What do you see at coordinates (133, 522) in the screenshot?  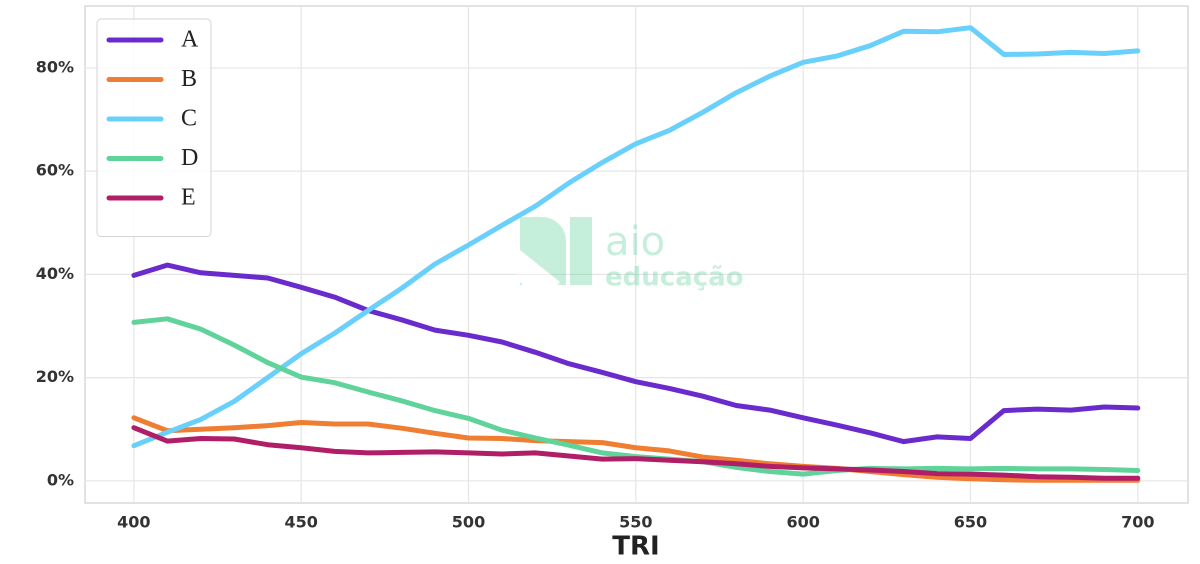 I see `x-tick-label: 400` at bounding box center [133, 522].